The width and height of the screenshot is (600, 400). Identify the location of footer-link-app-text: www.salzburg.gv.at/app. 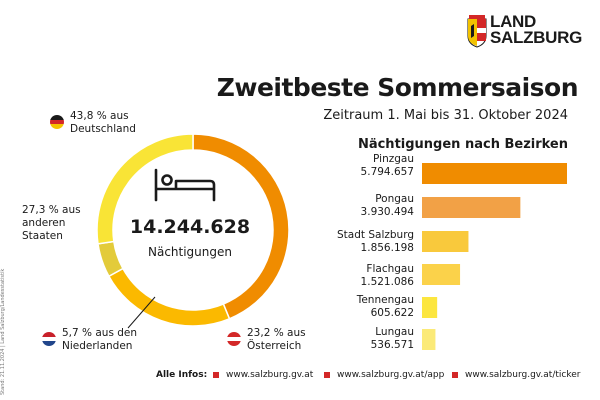
(391, 375).